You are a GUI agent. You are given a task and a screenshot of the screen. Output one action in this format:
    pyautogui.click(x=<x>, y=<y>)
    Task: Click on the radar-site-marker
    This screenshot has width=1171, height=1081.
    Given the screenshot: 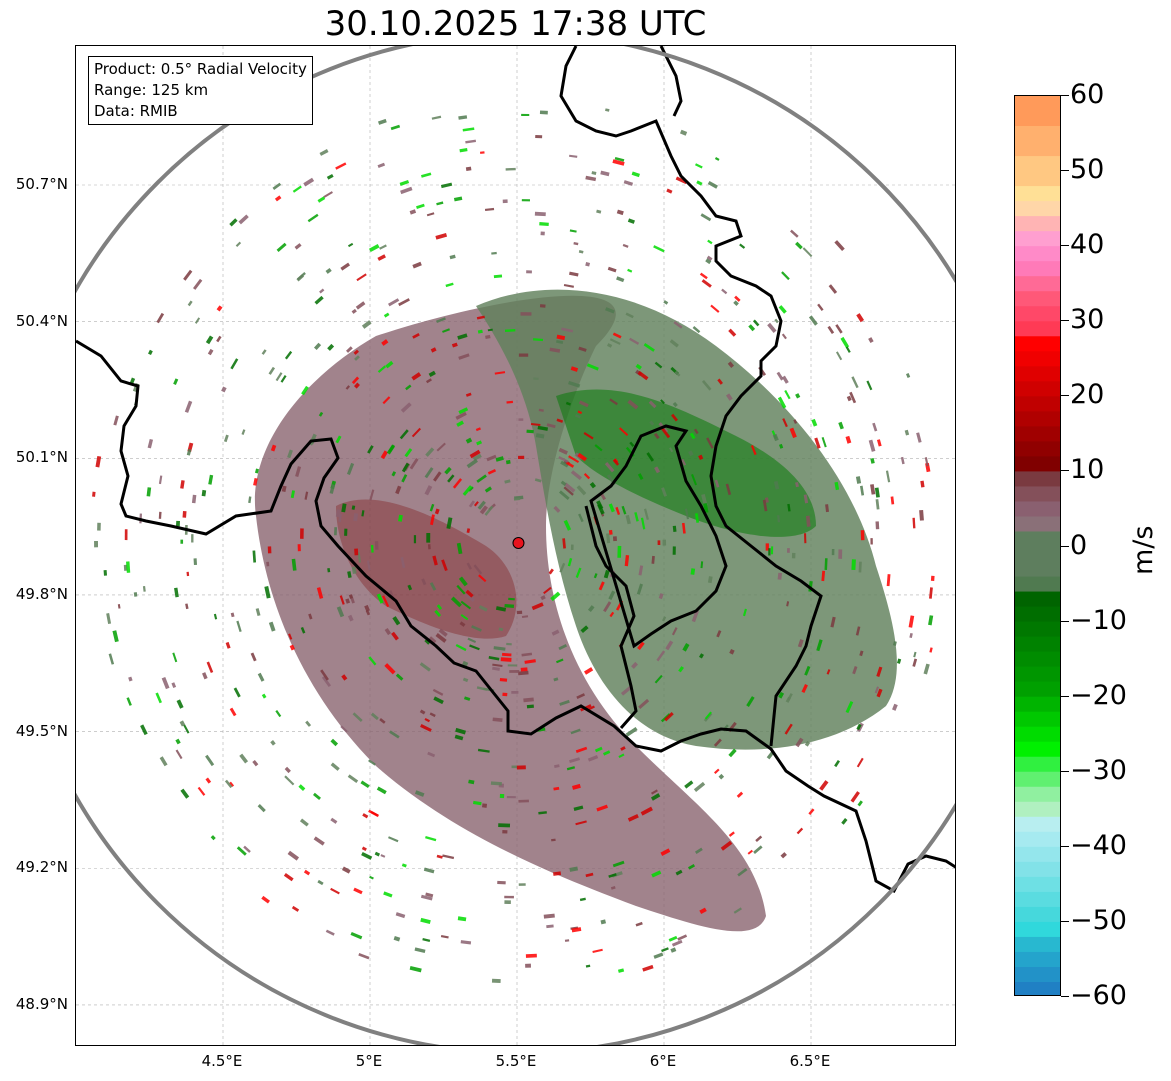 What is the action you would take?
    pyautogui.click(x=518, y=543)
    